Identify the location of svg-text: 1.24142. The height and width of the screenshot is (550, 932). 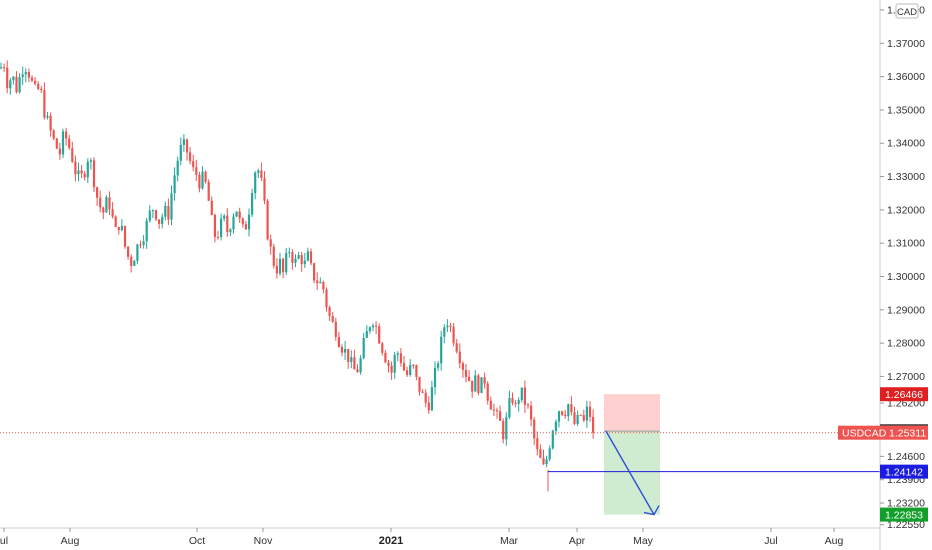
(904, 473).